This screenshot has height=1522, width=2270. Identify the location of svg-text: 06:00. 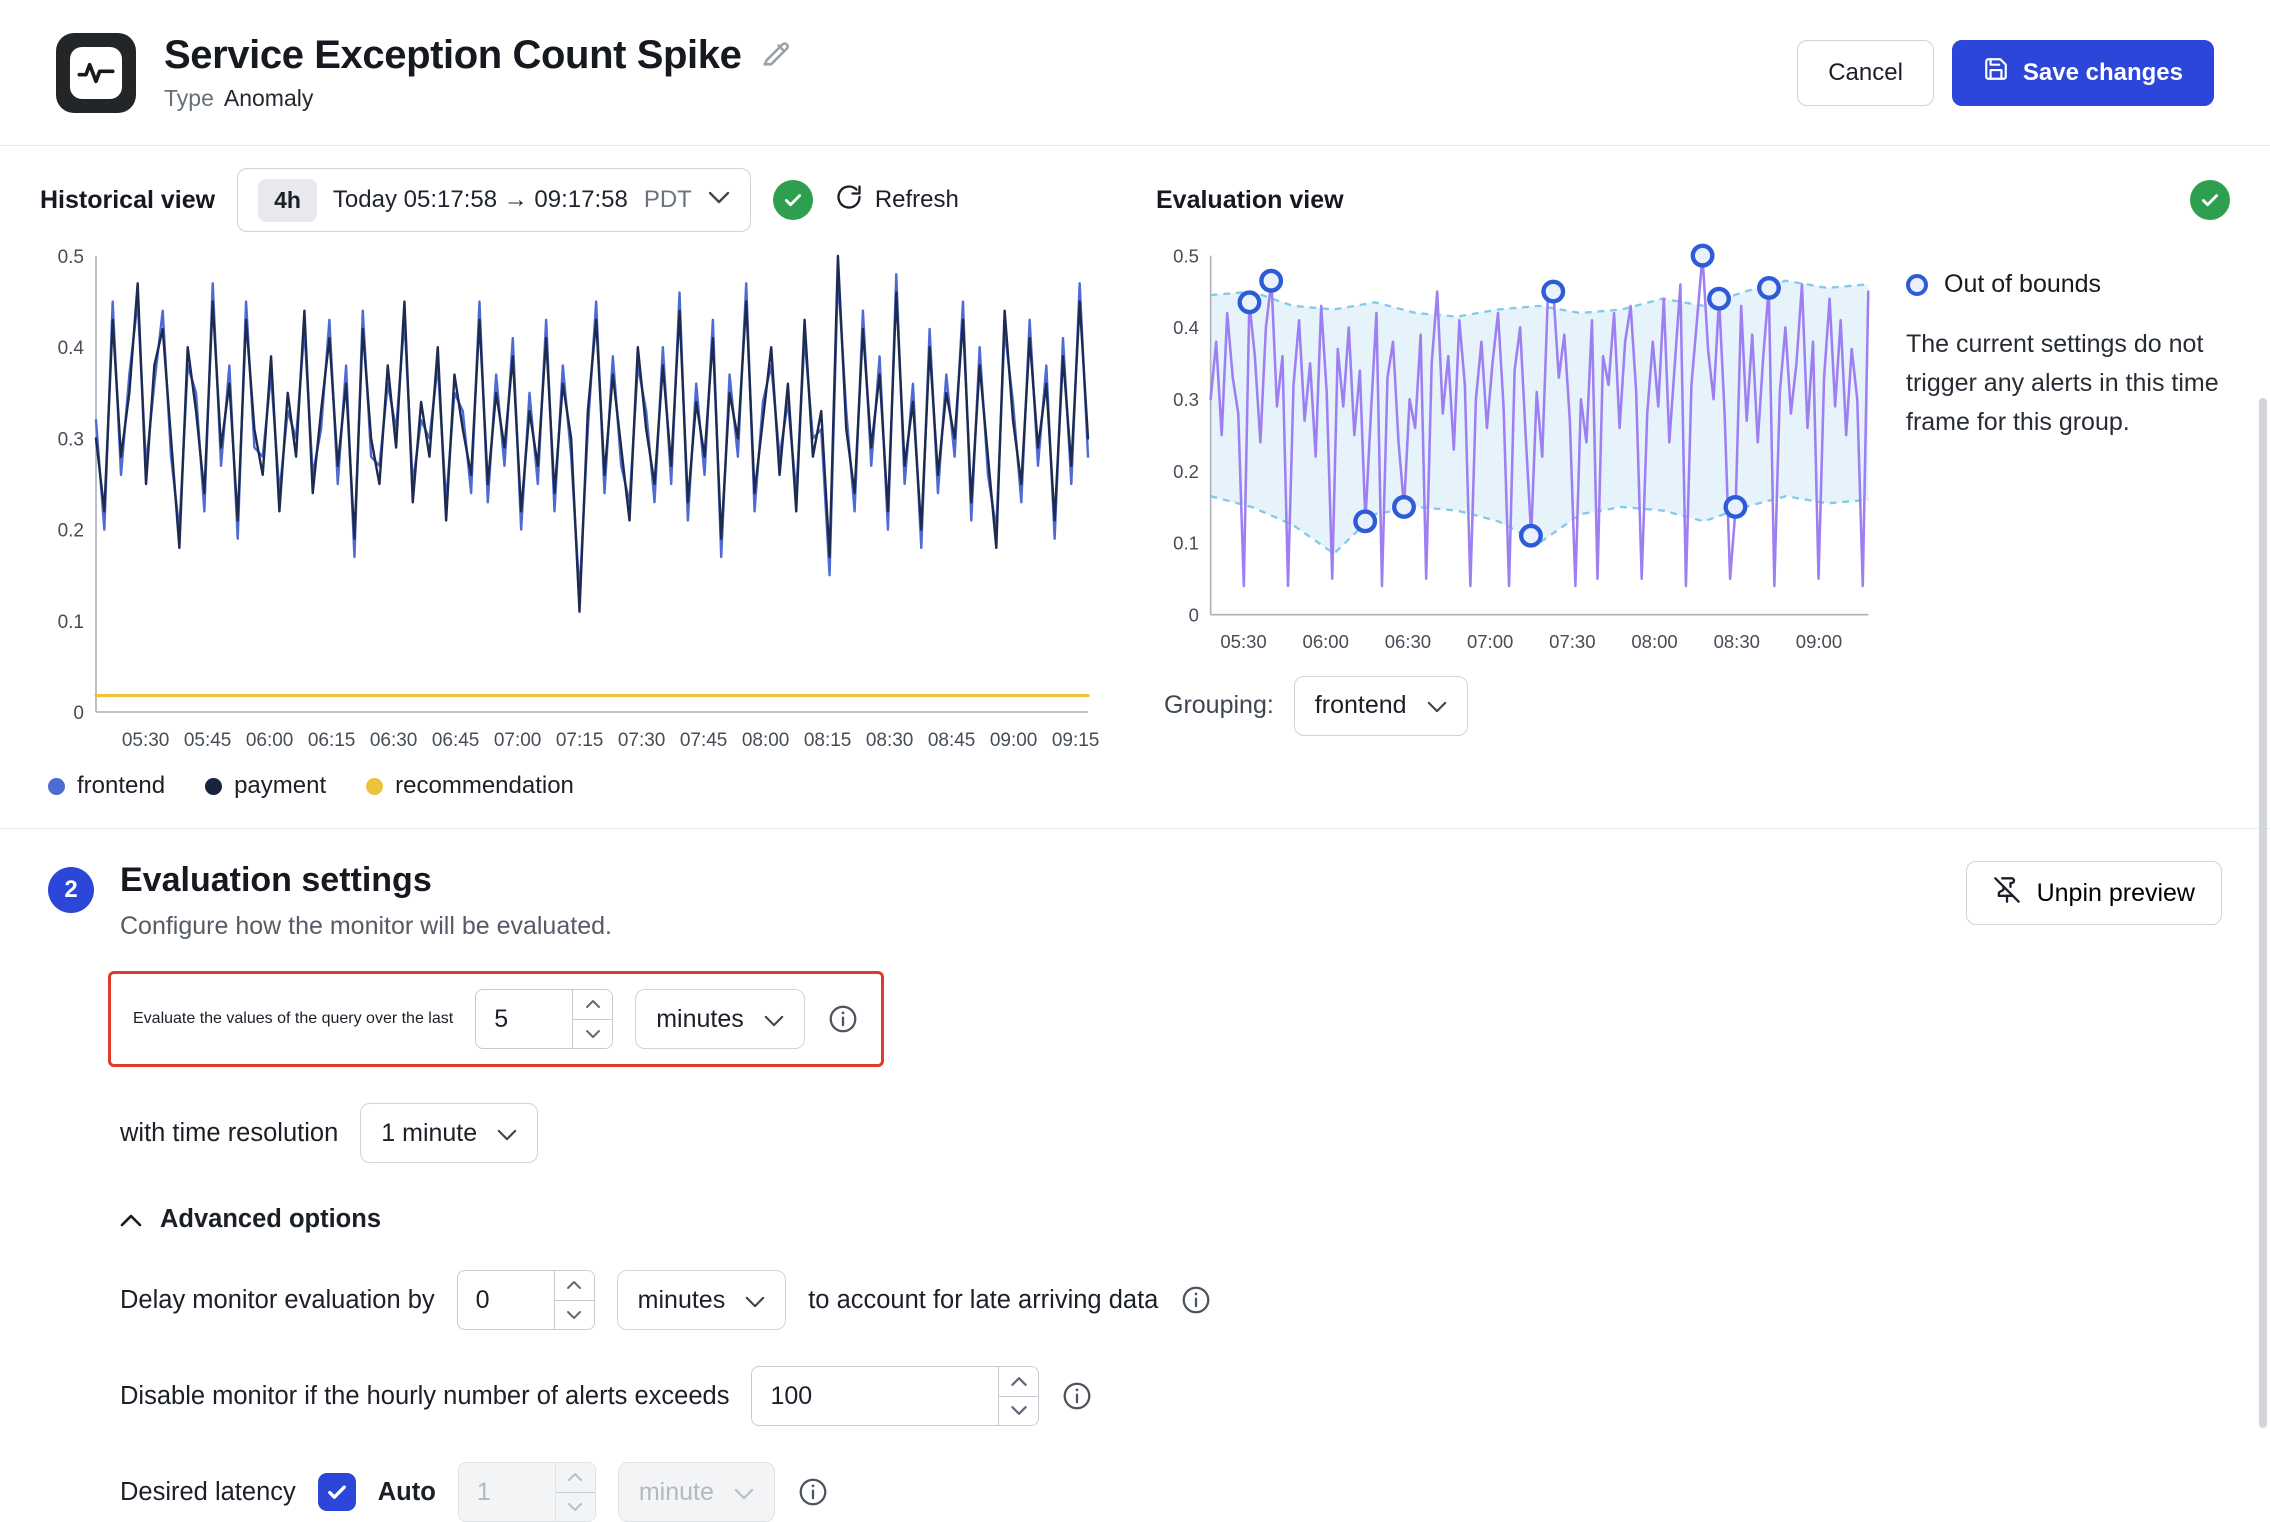
(1326, 641).